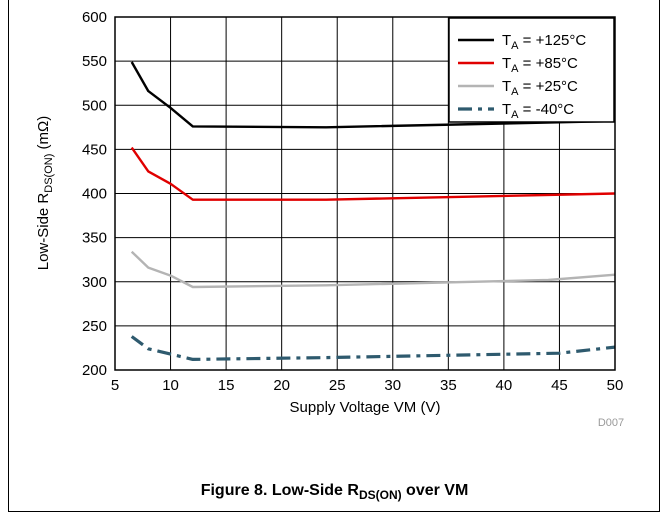  I want to click on figure-code: D007, so click(611, 423).